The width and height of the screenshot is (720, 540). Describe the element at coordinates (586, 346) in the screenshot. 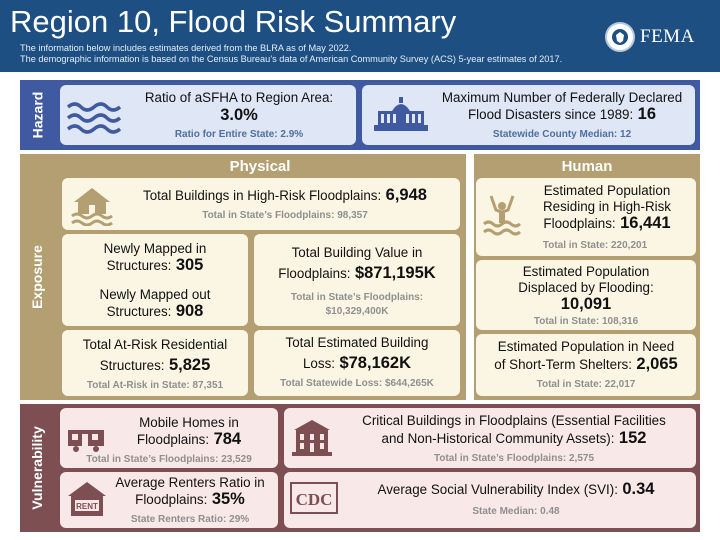

I see `pop-shelters-label-1: Estimated Population in Need` at that location.